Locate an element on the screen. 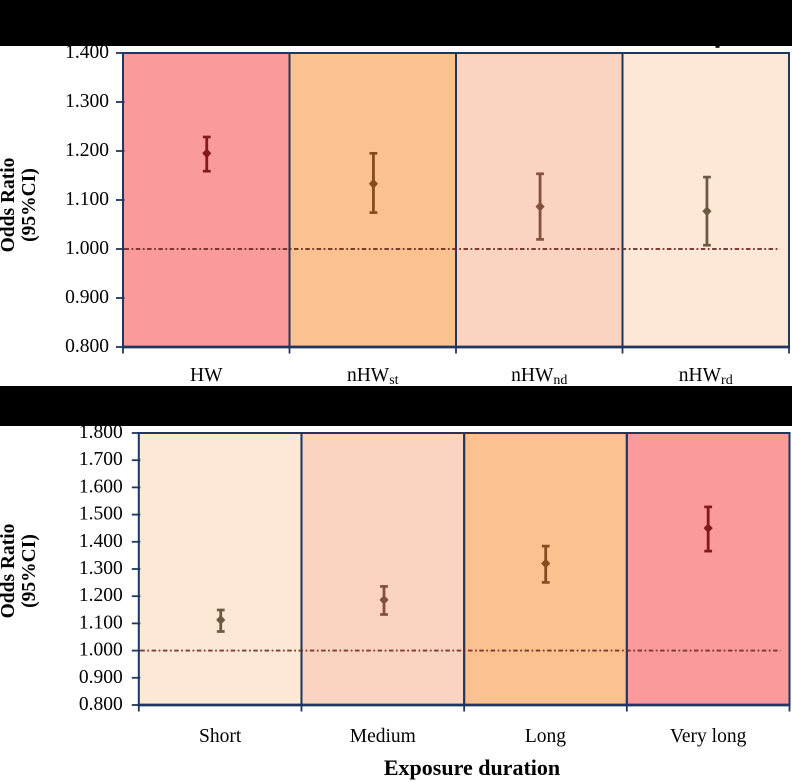  svg-text: Very long is located at coordinates (708, 736).